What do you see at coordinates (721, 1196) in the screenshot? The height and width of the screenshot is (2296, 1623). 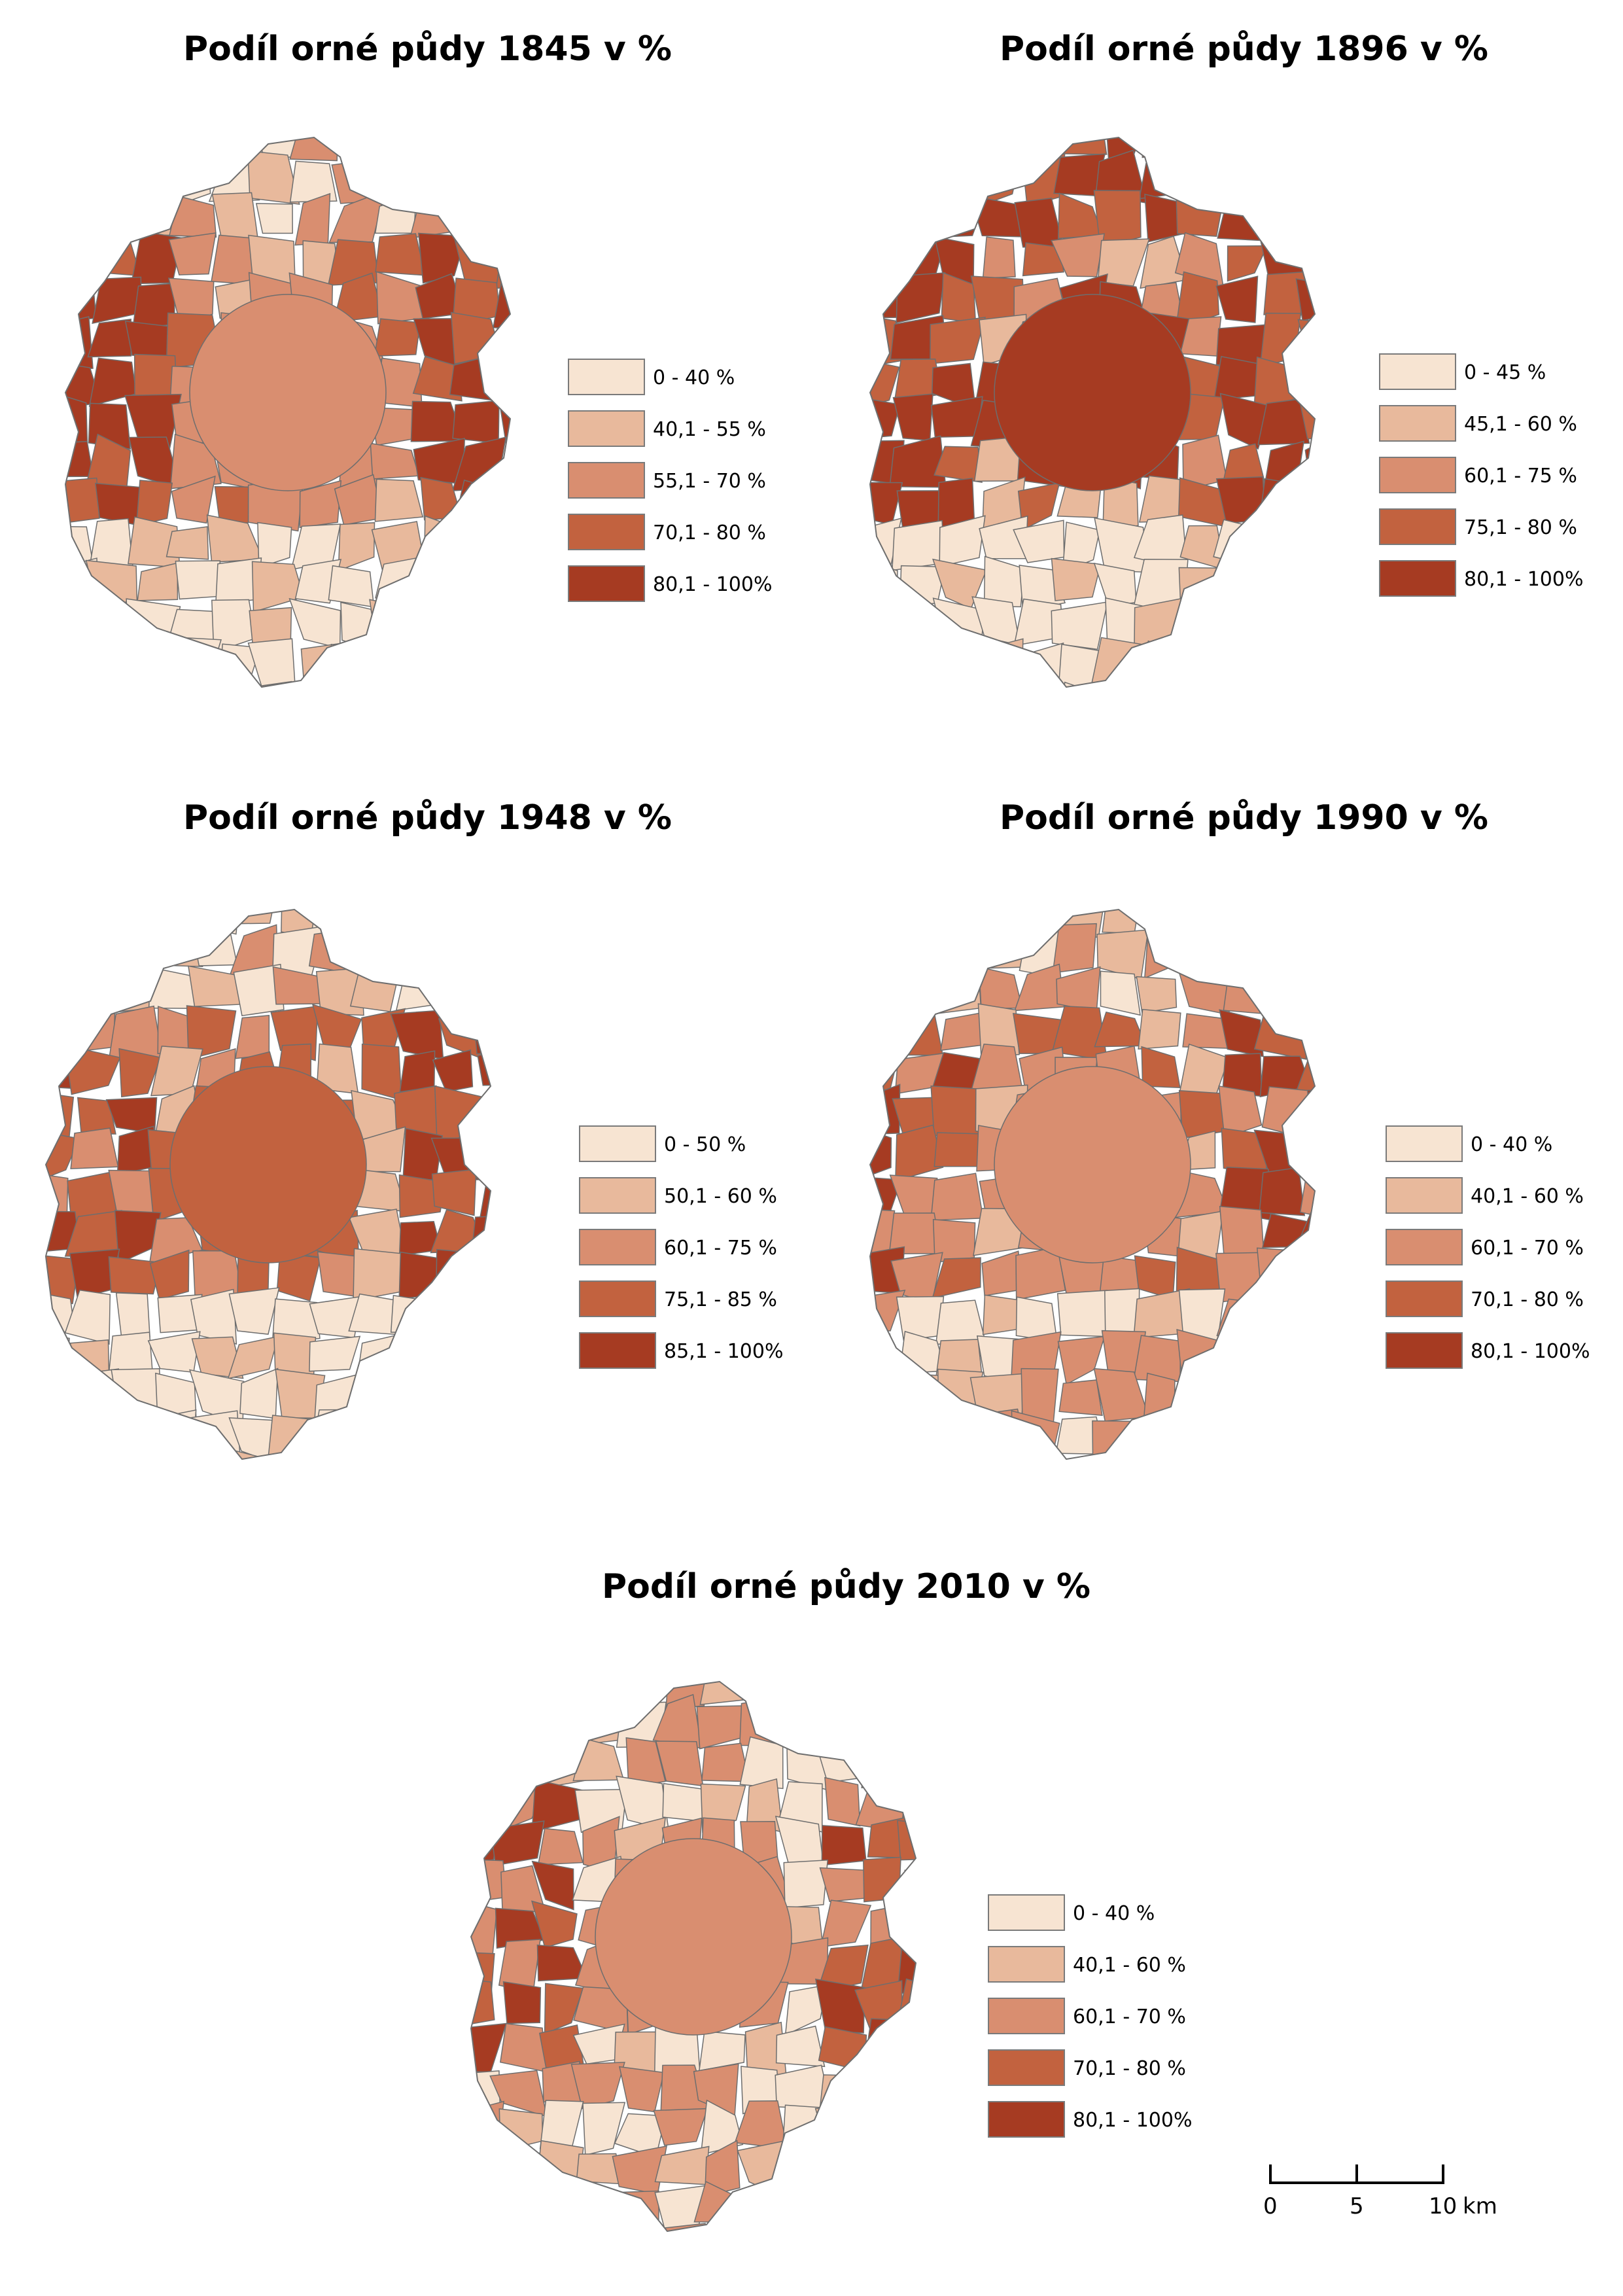 I see `legend-label: 50,1 - 60 %` at bounding box center [721, 1196].